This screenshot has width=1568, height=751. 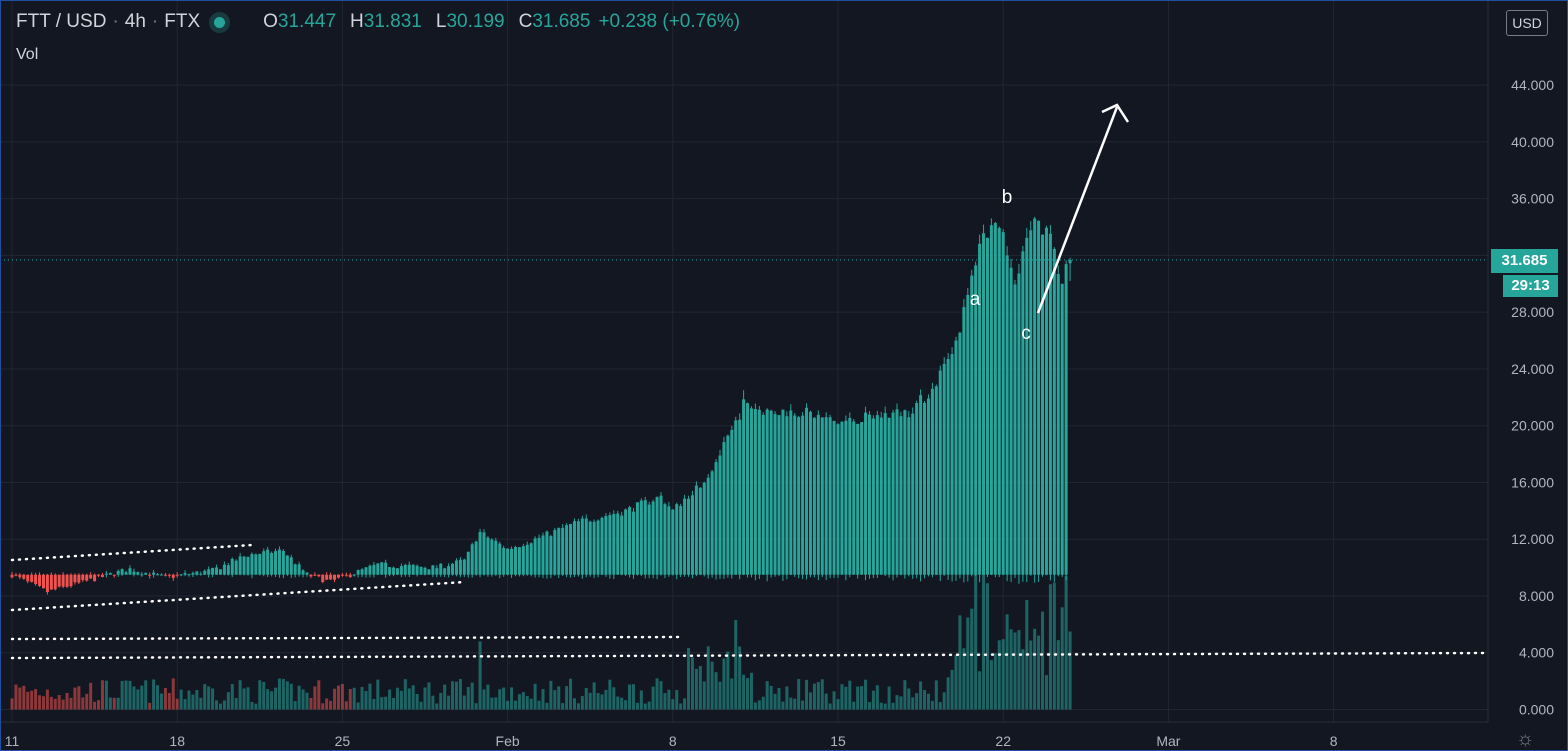 What do you see at coordinates (1026, 333) in the screenshot?
I see `wave-label-c: c` at bounding box center [1026, 333].